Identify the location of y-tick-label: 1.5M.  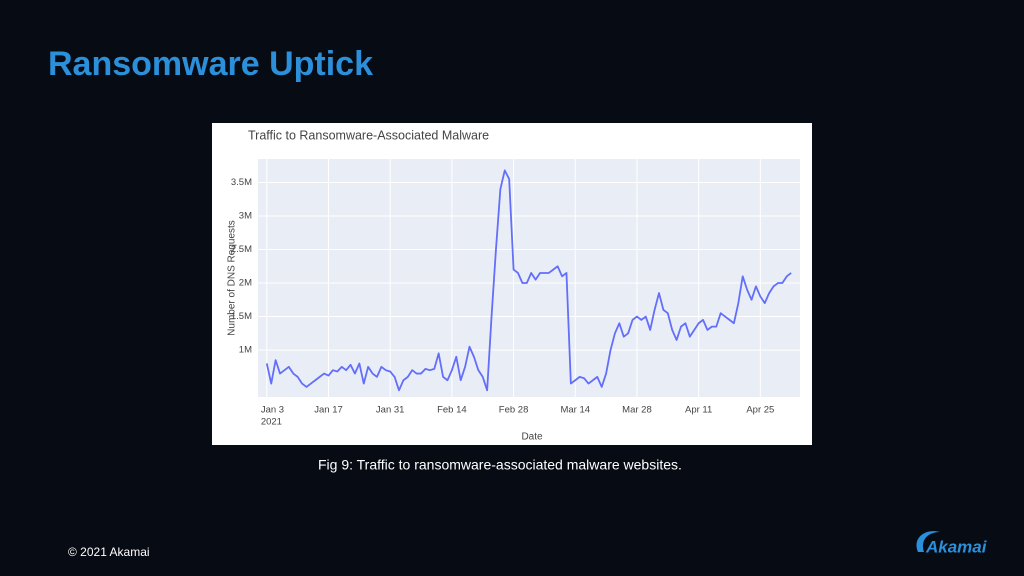
(241, 316).